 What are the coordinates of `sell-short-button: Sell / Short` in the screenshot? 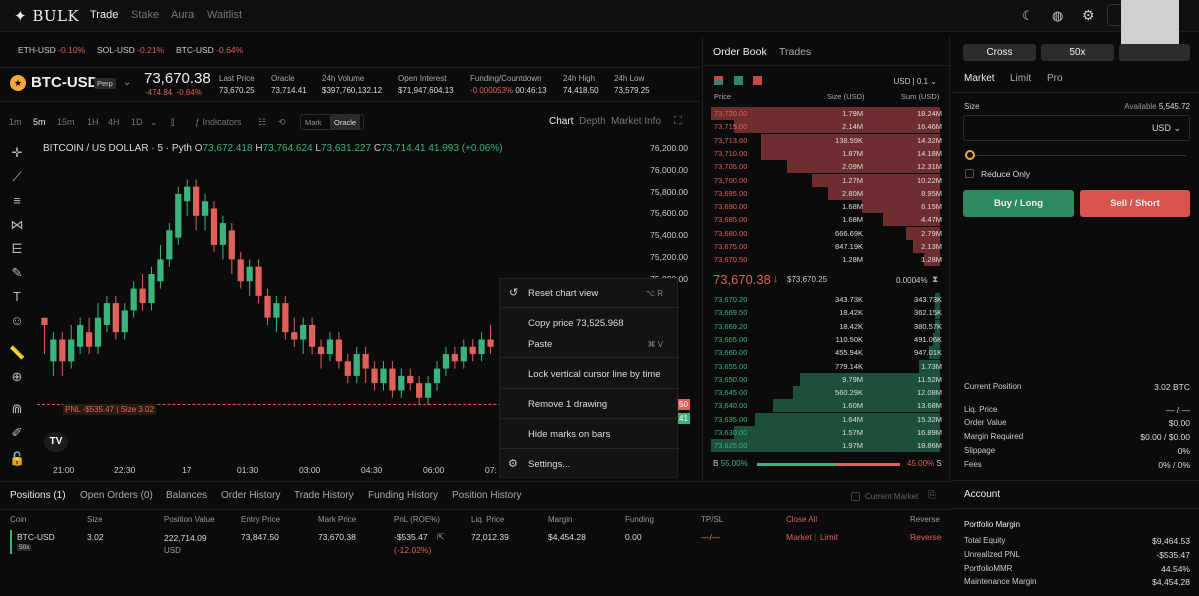 It's located at (1135, 203).